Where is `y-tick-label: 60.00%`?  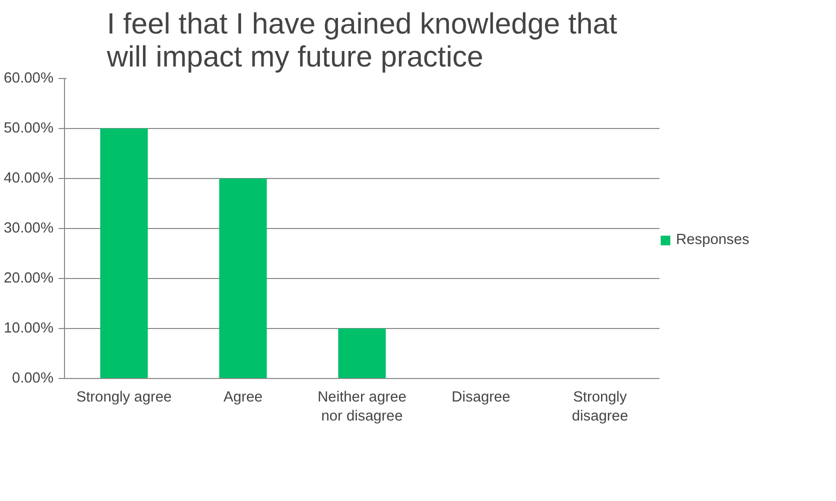
y-tick-label: 60.00% is located at coordinates (29, 78).